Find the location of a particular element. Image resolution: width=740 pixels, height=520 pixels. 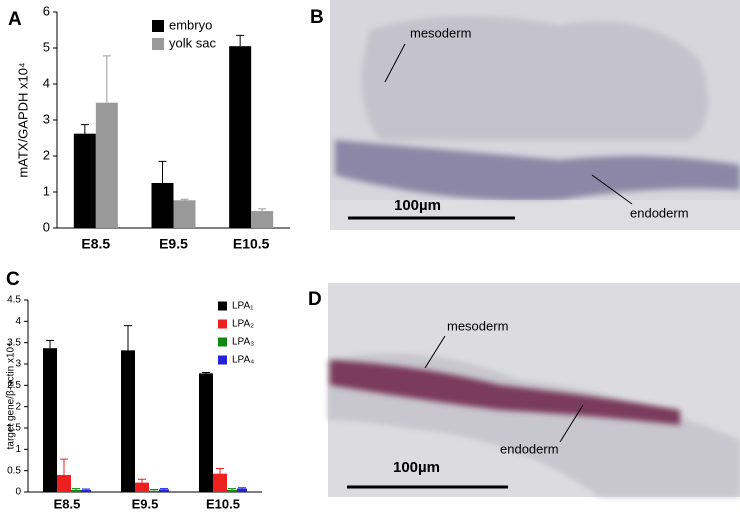

legend-label: embryo is located at coordinates (190, 24).